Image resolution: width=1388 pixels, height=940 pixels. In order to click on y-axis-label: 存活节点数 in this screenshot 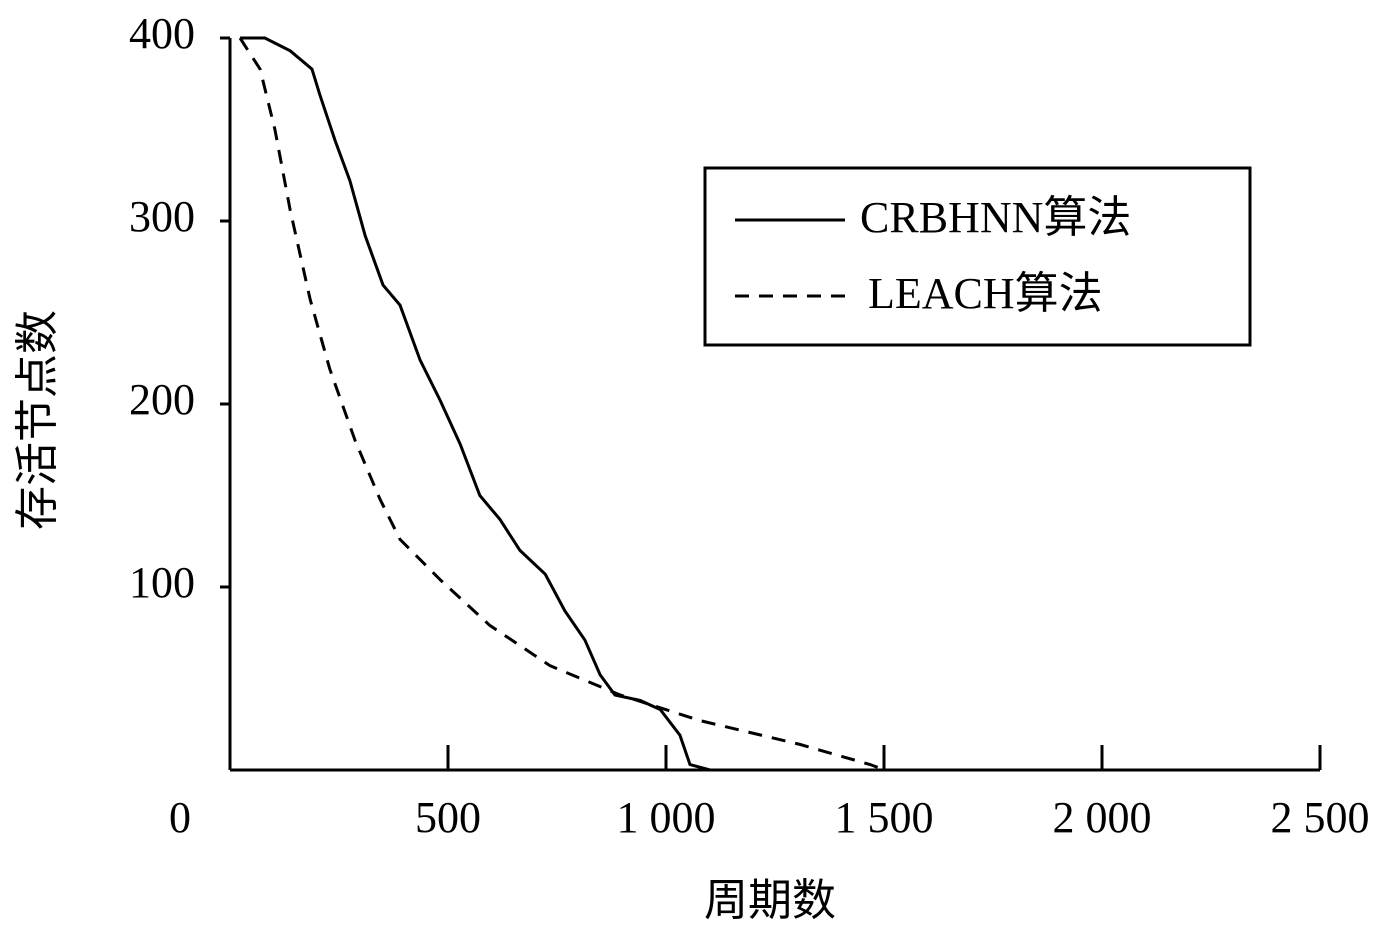, I will do `click(37, 420)`.